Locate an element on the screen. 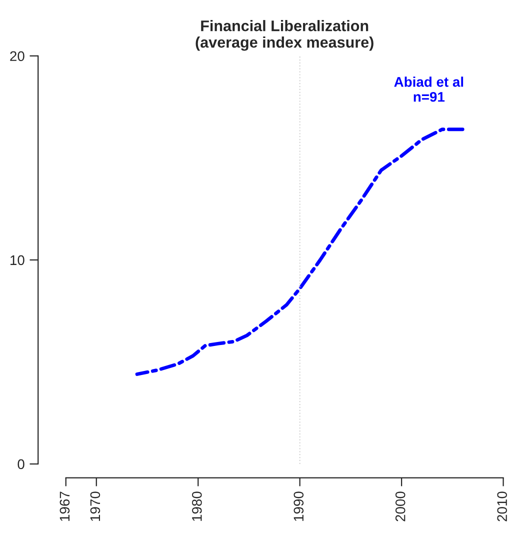 The image size is (527, 559). x-tick-label: 2010 is located at coordinates (502, 507).